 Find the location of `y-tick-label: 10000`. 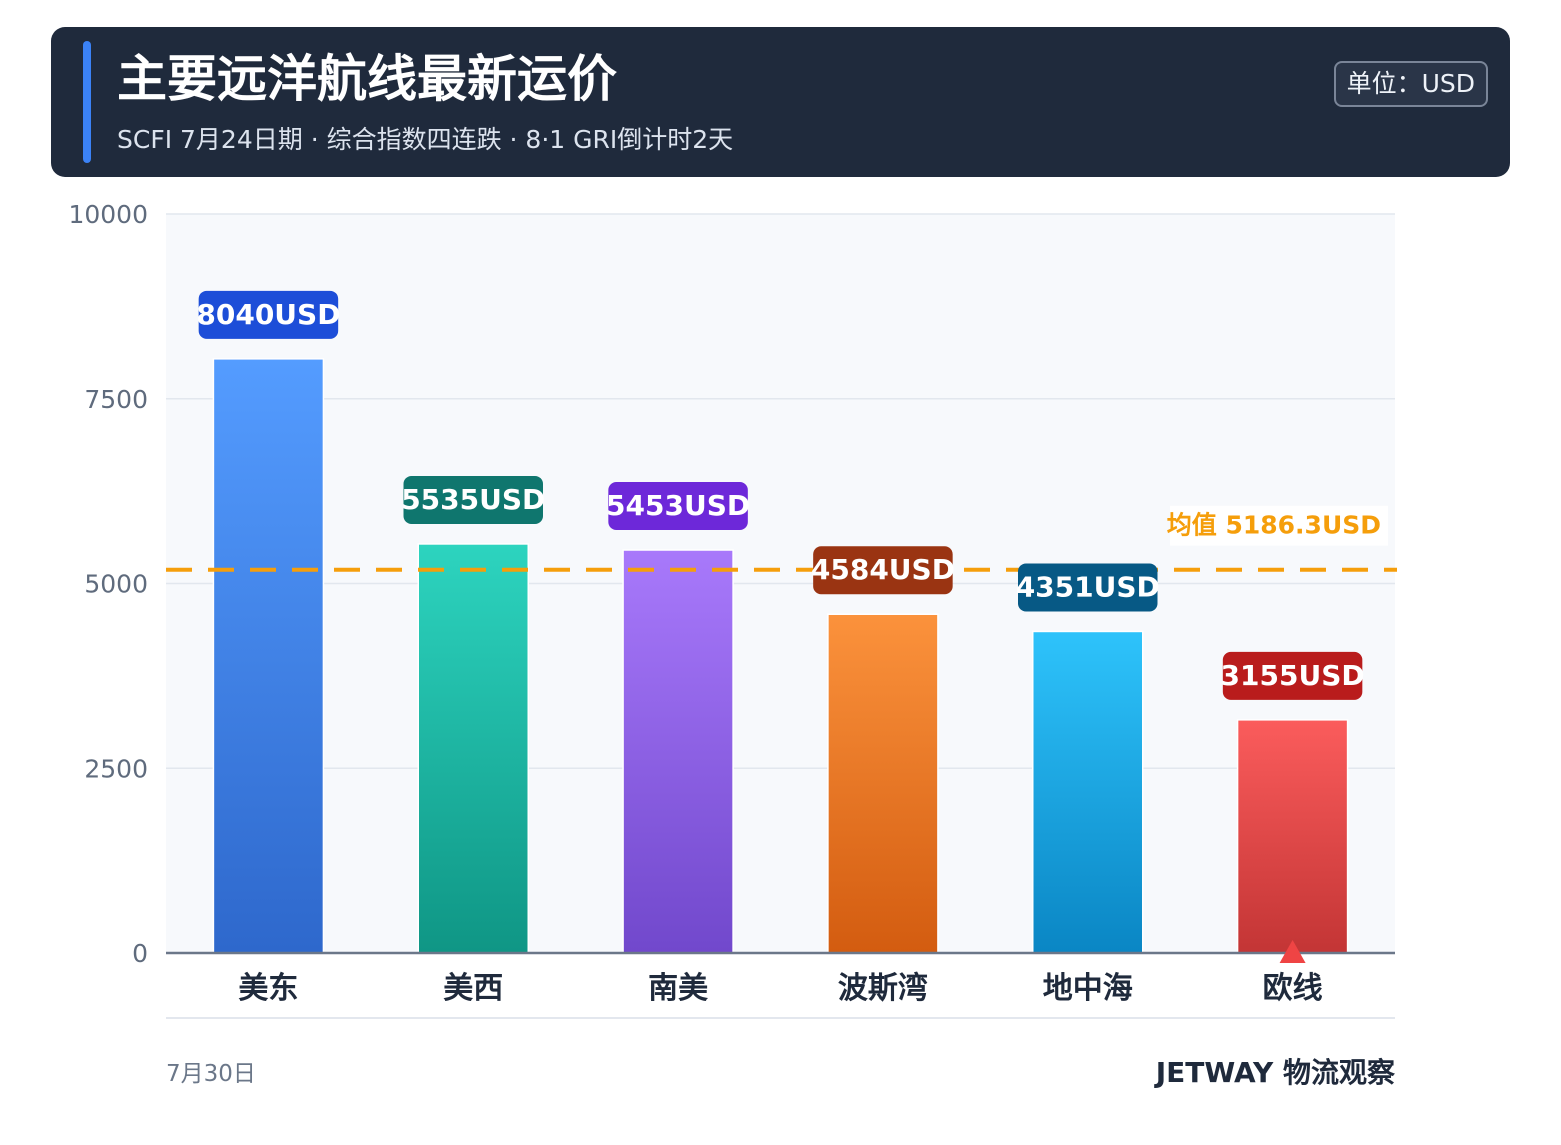

y-tick-label: 10000 is located at coordinates (108, 214).